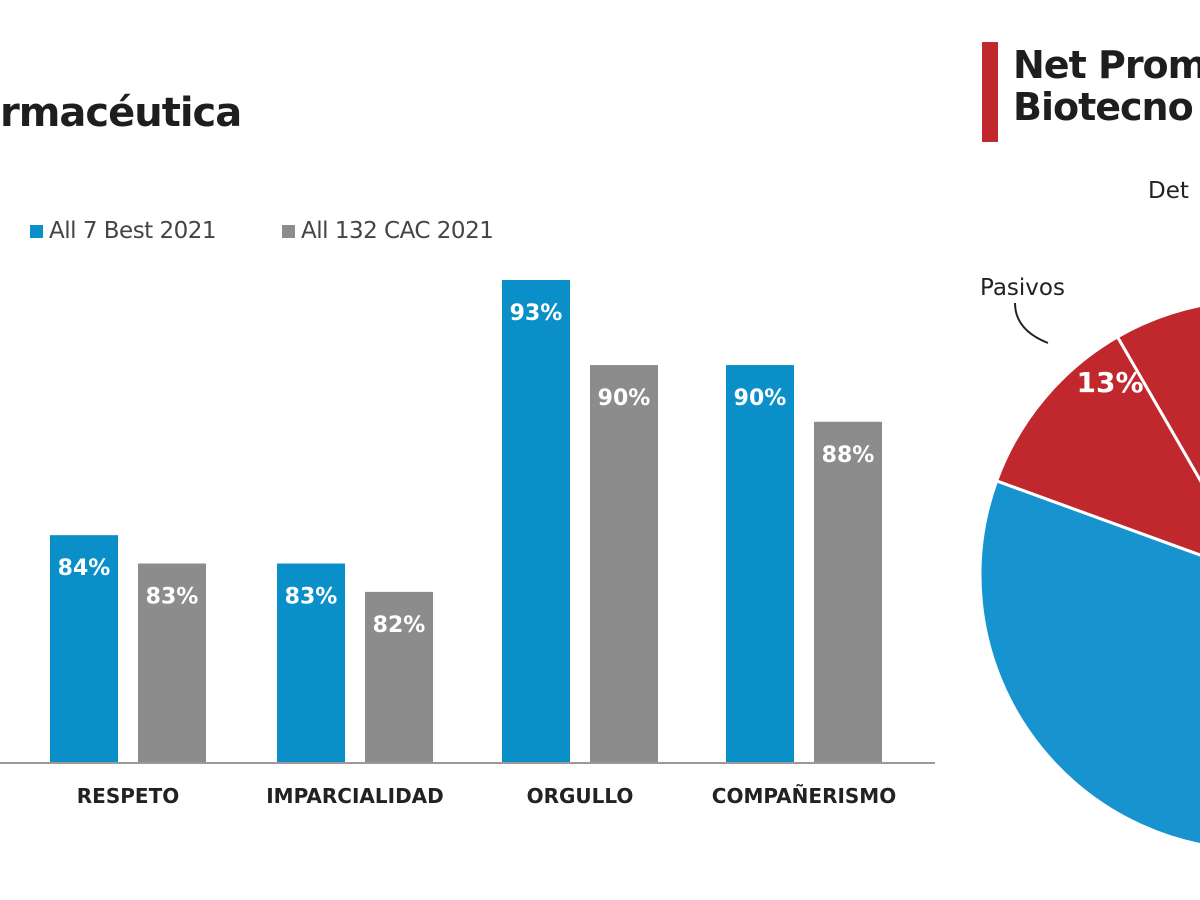 This screenshot has width=1200, height=900. What do you see at coordinates (1031, 323) in the screenshot?
I see `pasivos-leader-line` at bounding box center [1031, 323].